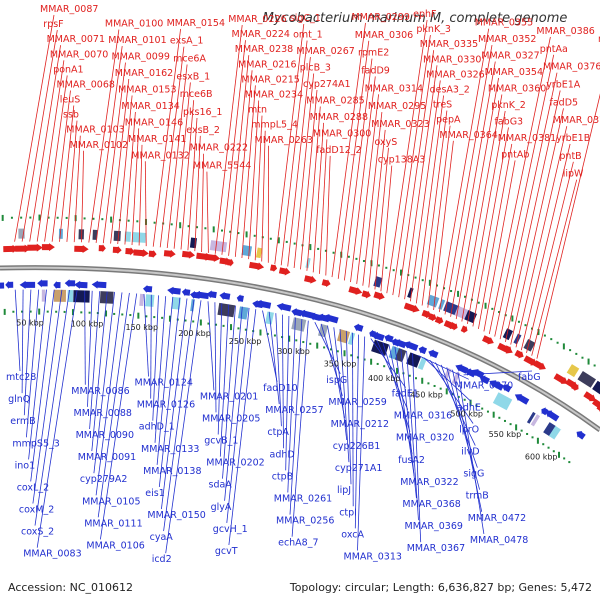 The width and height of the screenshot is (600, 600). I want to click on gene-label: MMAR_0326, so click(455, 74).